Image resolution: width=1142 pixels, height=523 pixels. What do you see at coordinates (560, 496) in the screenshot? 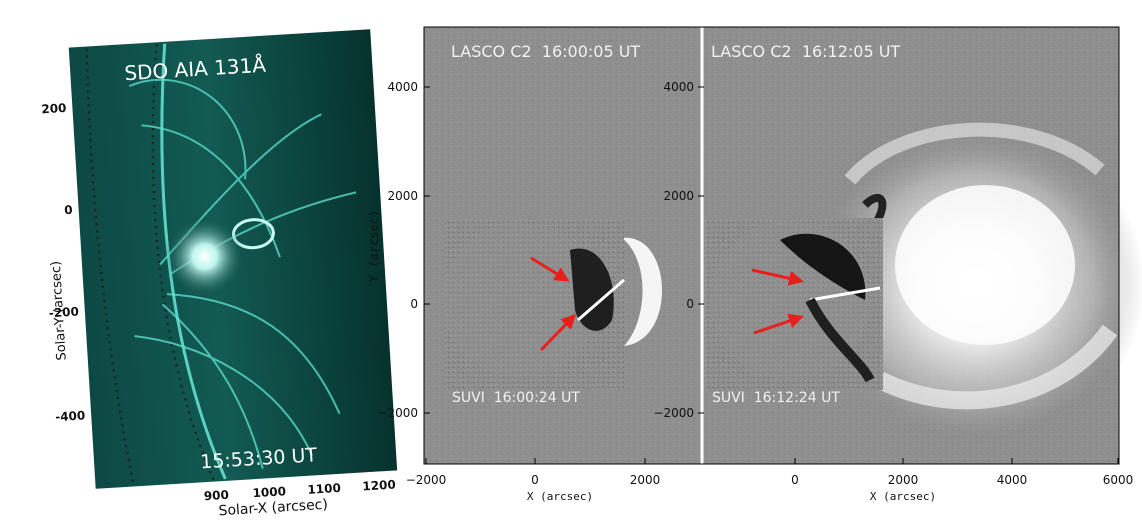
I see `lasco-left-x-axis-label: X (arcsec)` at bounding box center [560, 496].